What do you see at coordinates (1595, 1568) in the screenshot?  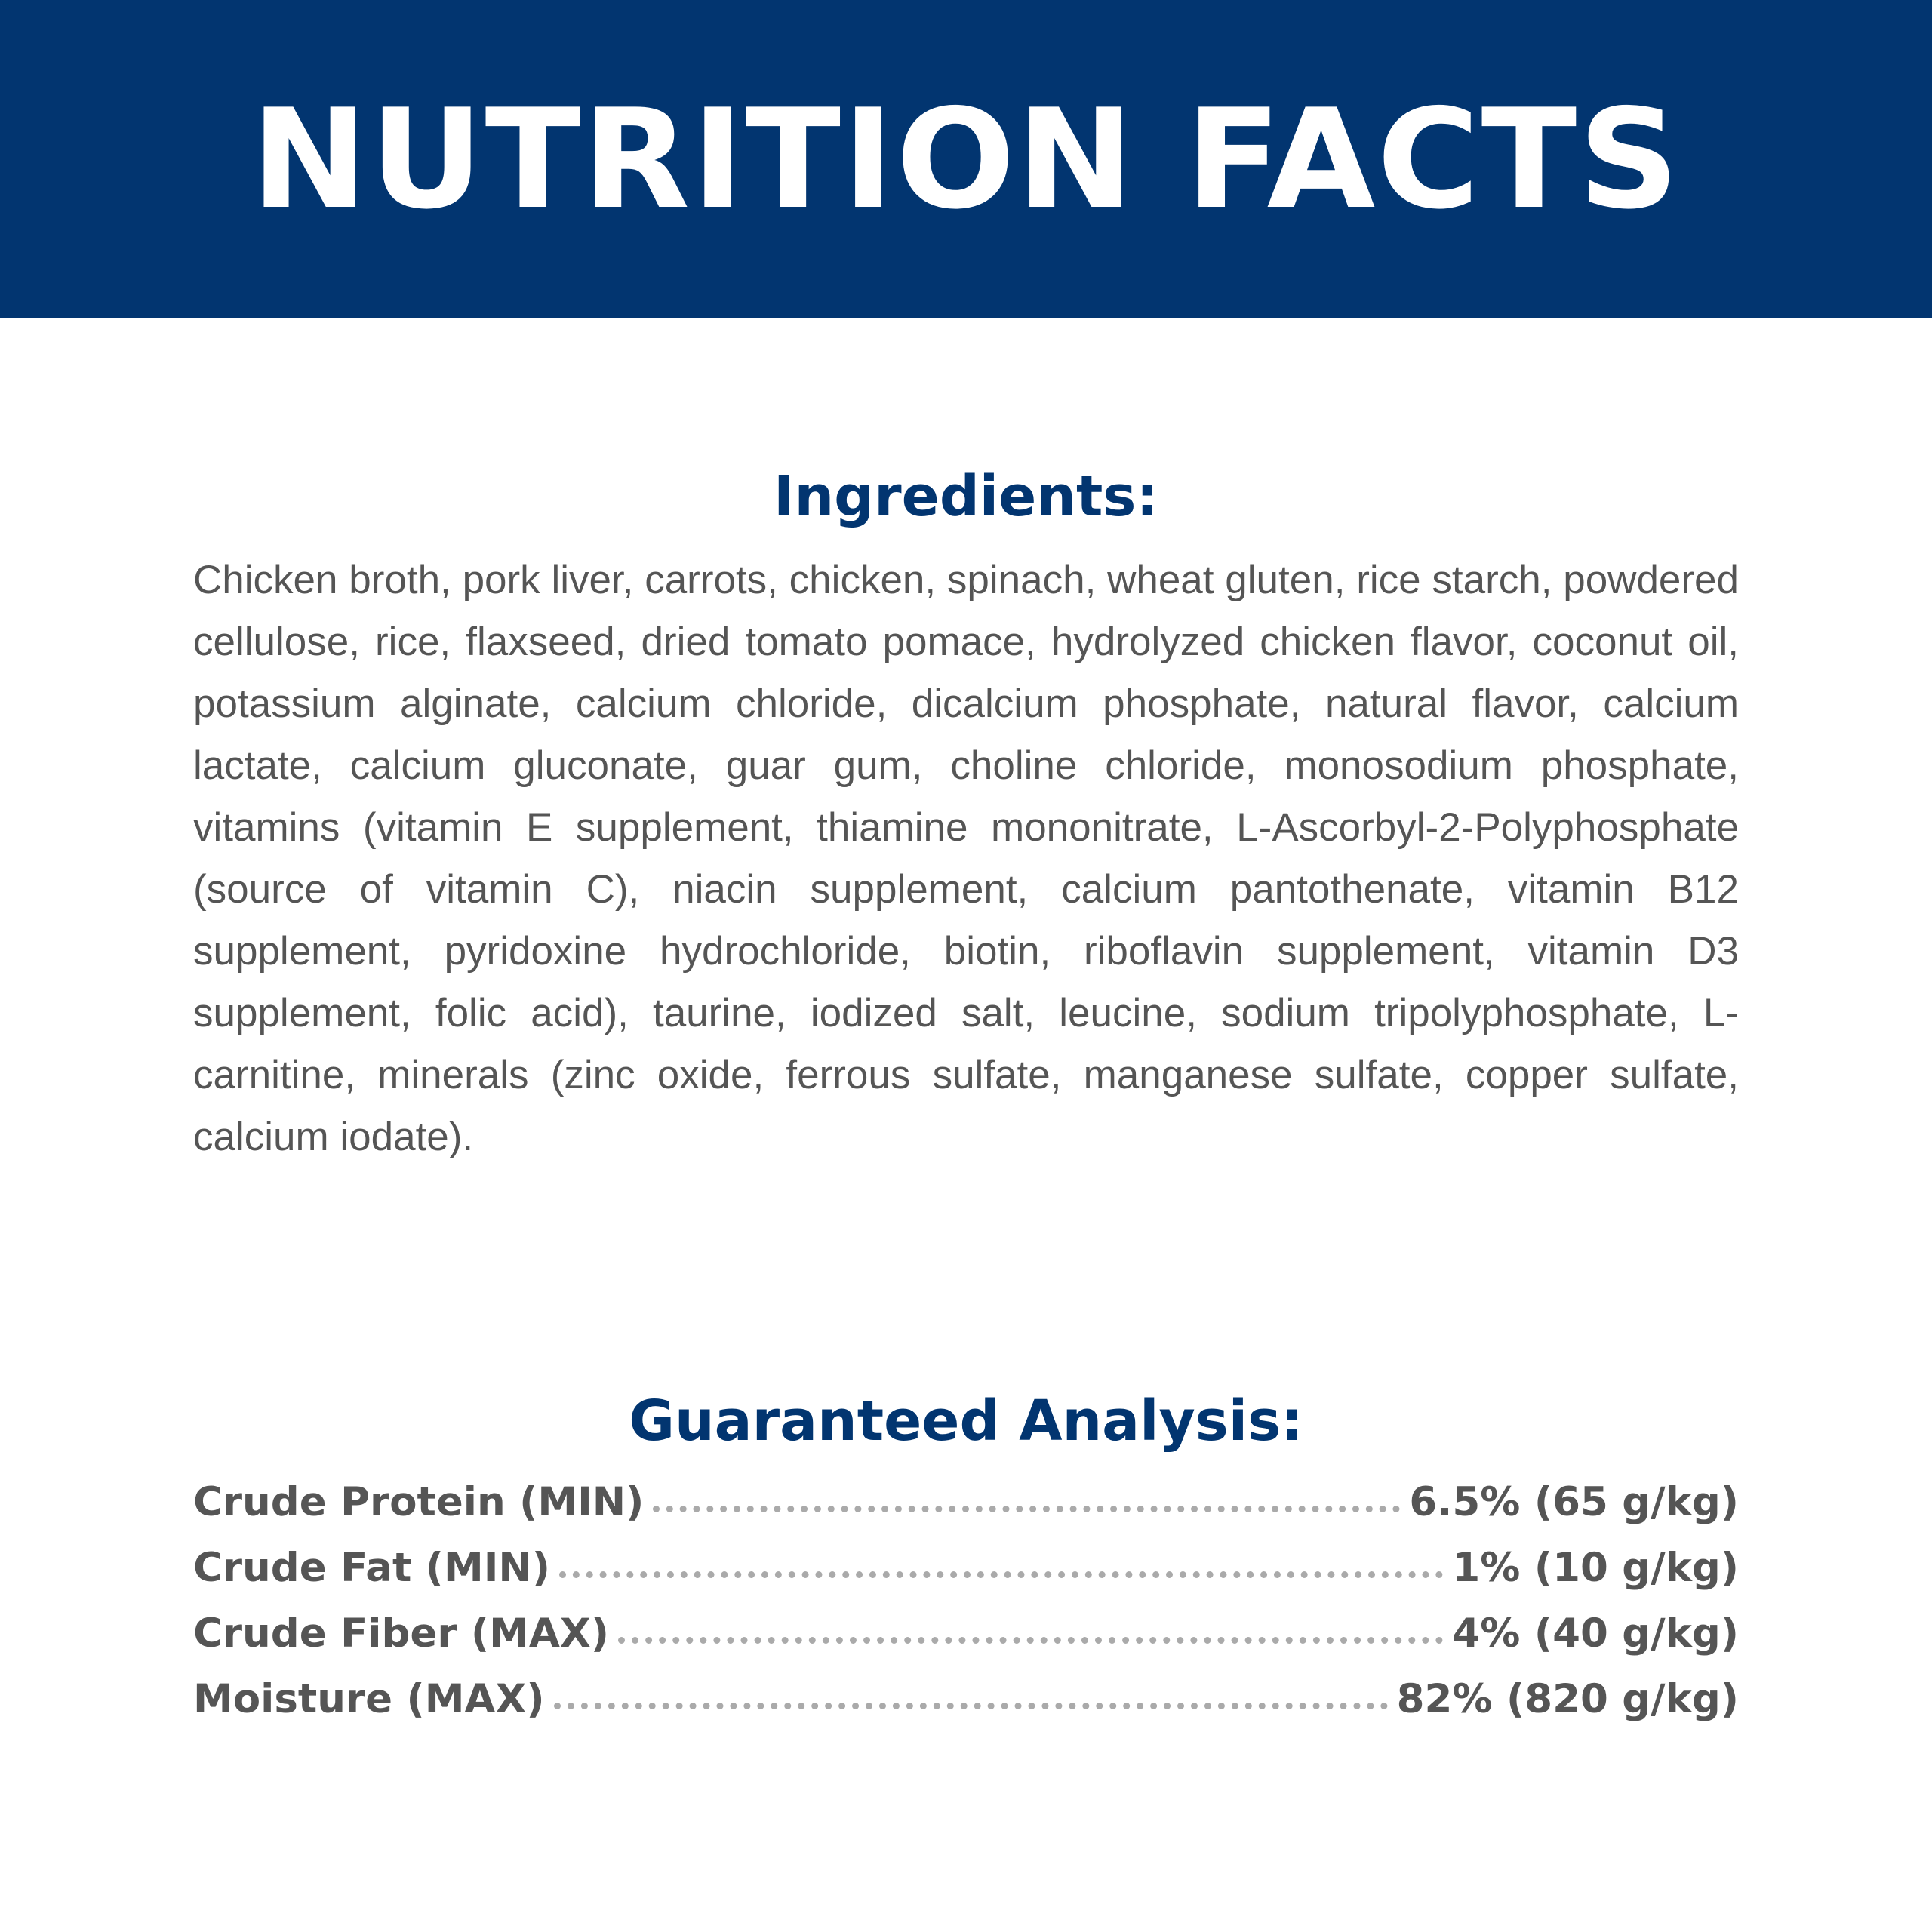 I see `analysis-value: 1% (10 g/kg)` at bounding box center [1595, 1568].